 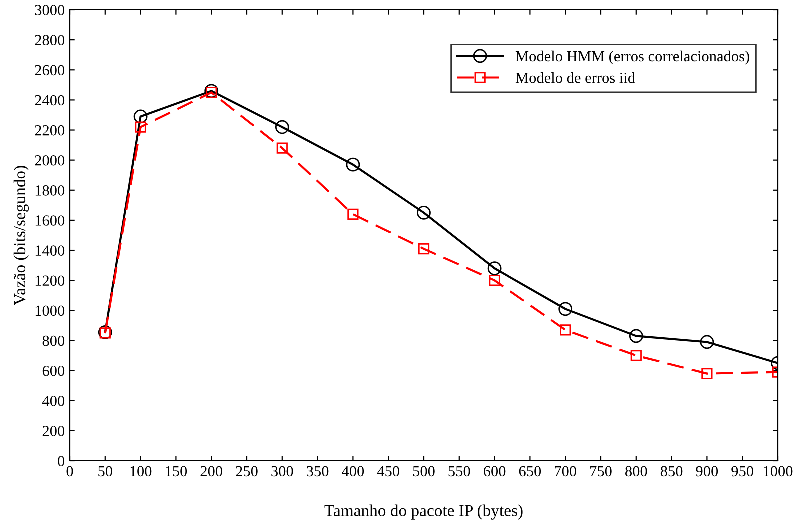 What do you see at coordinates (50, 130) in the screenshot?
I see `y-tick-label: 2200` at bounding box center [50, 130].